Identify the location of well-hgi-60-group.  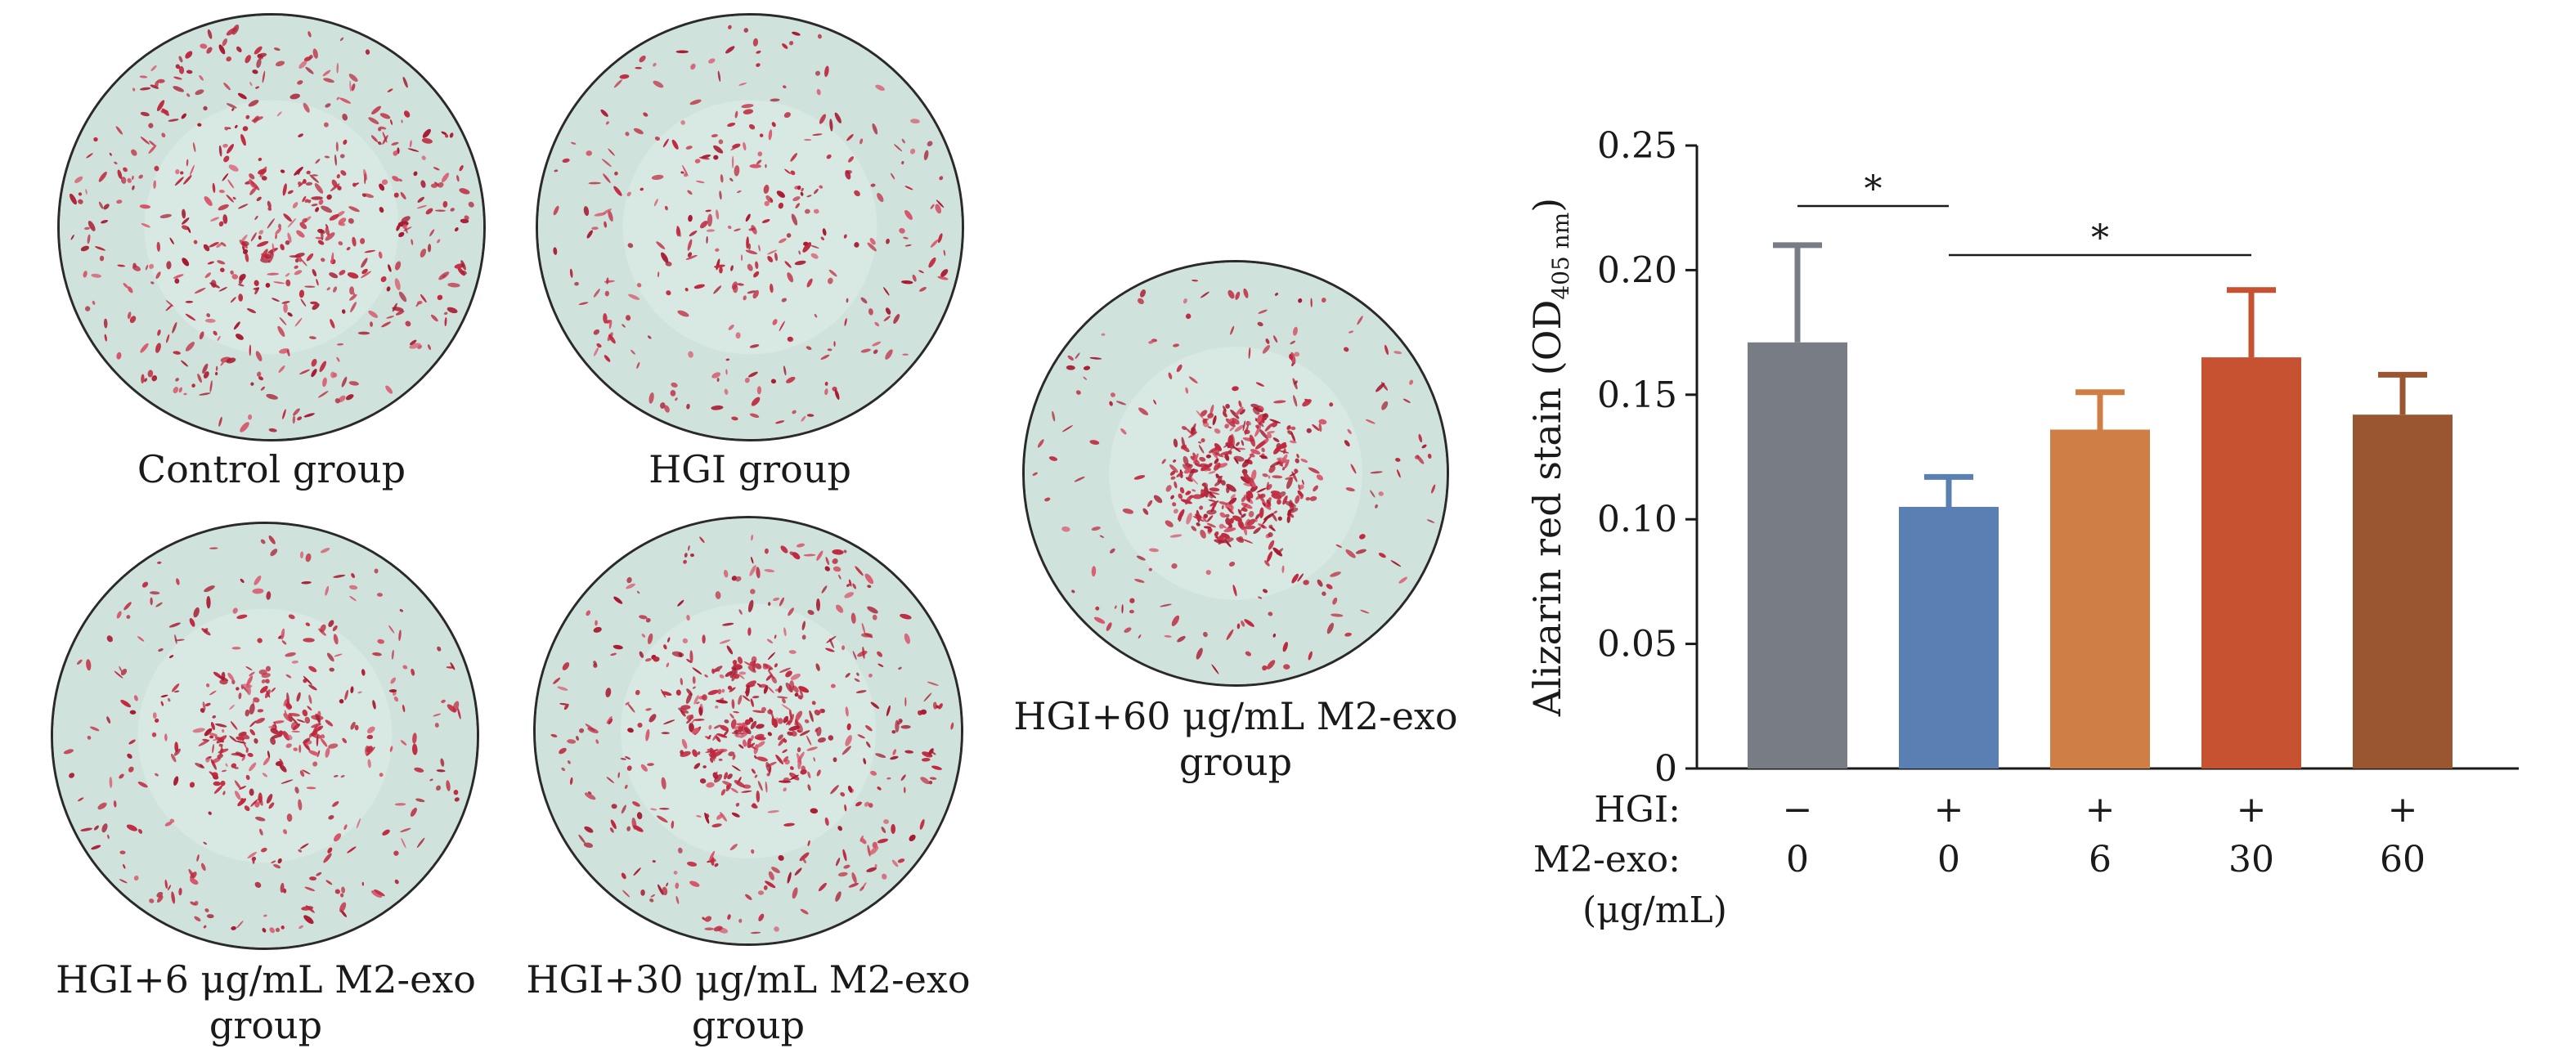
(1235, 473).